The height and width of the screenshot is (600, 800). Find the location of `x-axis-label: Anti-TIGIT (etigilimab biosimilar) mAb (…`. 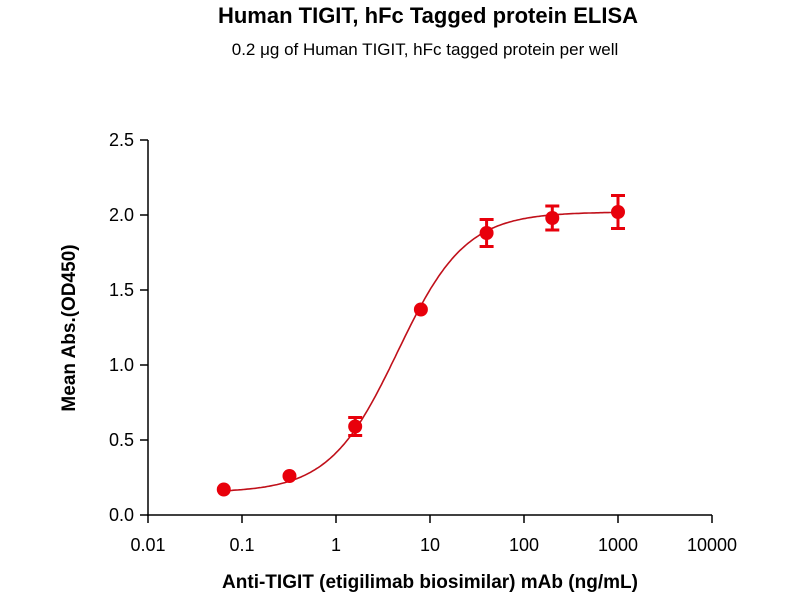

x-axis-label: Anti-TIGIT (etigilimab biosimilar) mAb (… is located at coordinates (430, 582).